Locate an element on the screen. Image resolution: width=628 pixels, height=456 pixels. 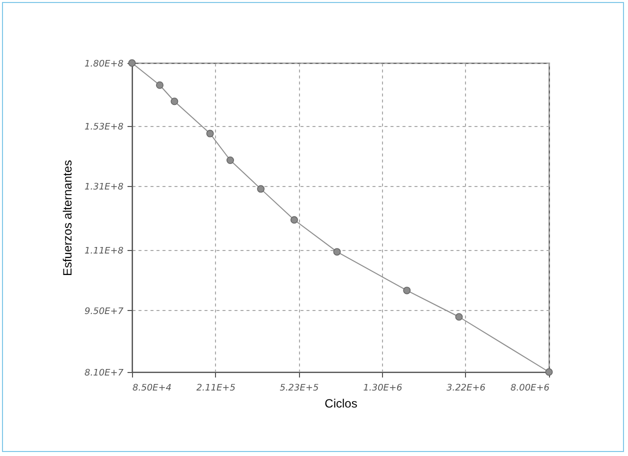
y-tick-label: 9.50E+7 is located at coordinates (104, 311).